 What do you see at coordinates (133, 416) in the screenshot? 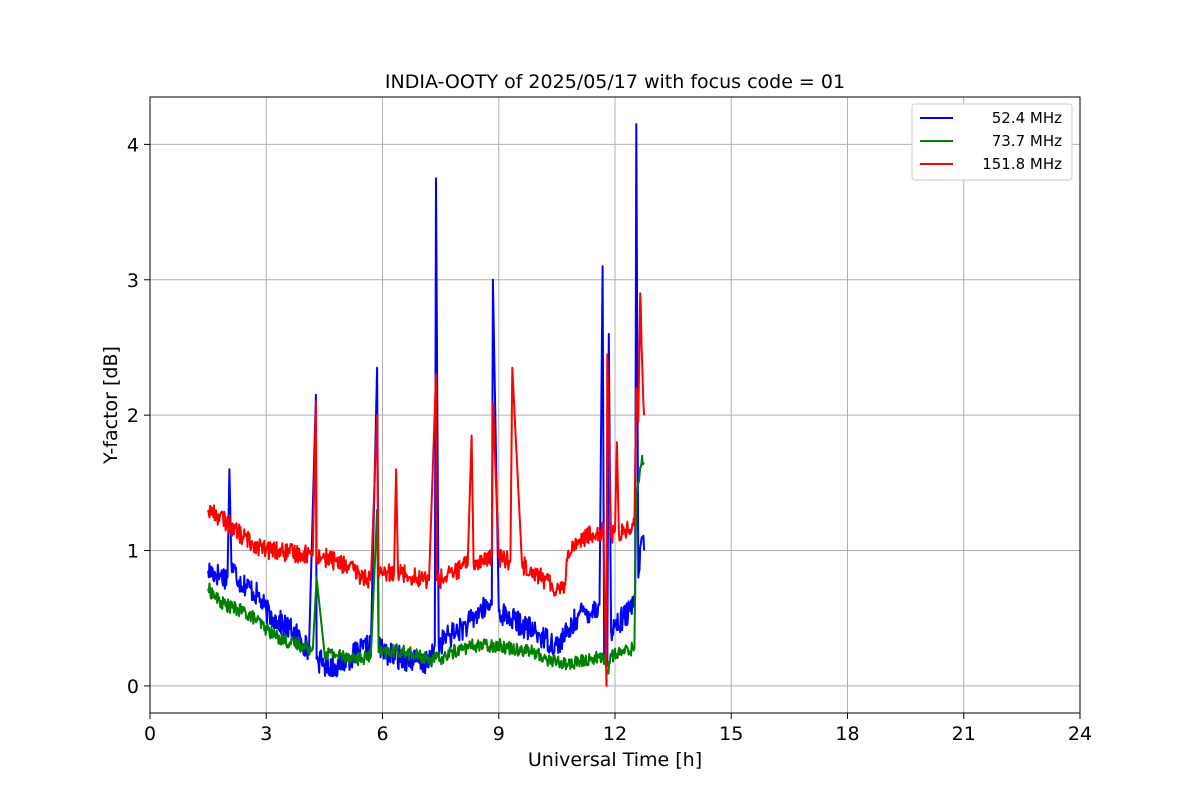
I see `y-tick-label: 2` at bounding box center [133, 416].